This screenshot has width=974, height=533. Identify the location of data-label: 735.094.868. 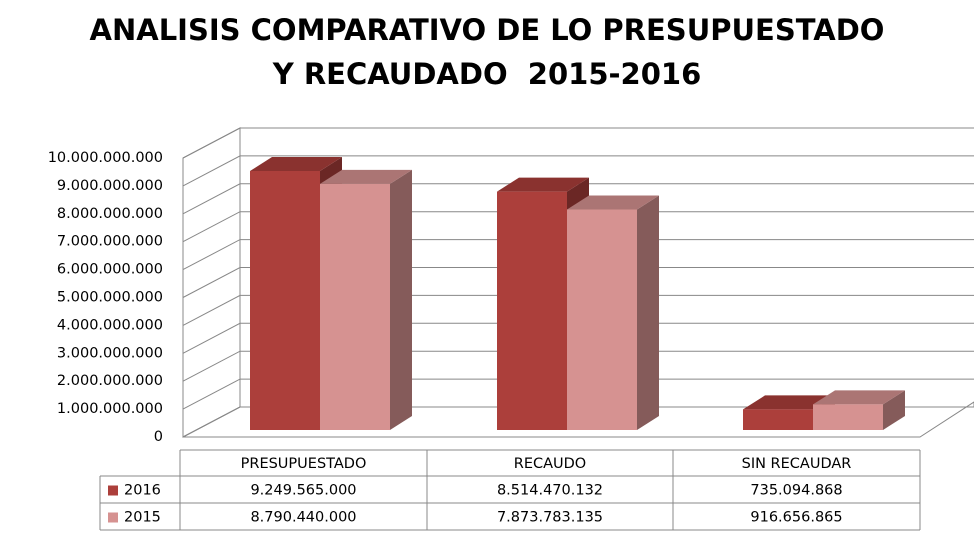
(796, 491).